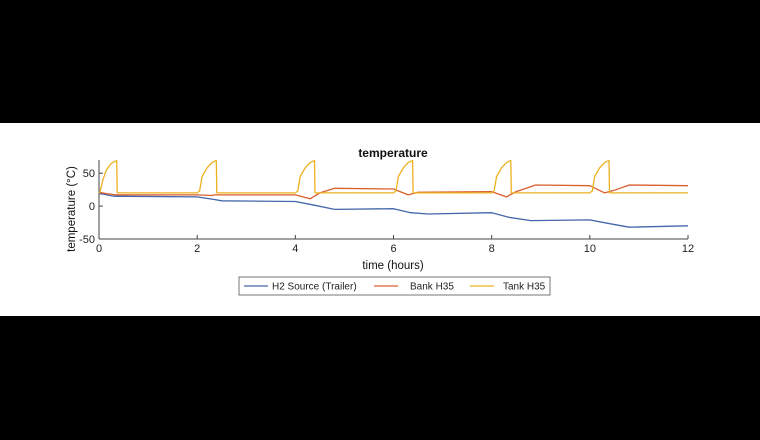 The width and height of the screenshot is (760, 440). I want to click on legend-entry-label: H2 Source (Trailer), so click(314, 287).